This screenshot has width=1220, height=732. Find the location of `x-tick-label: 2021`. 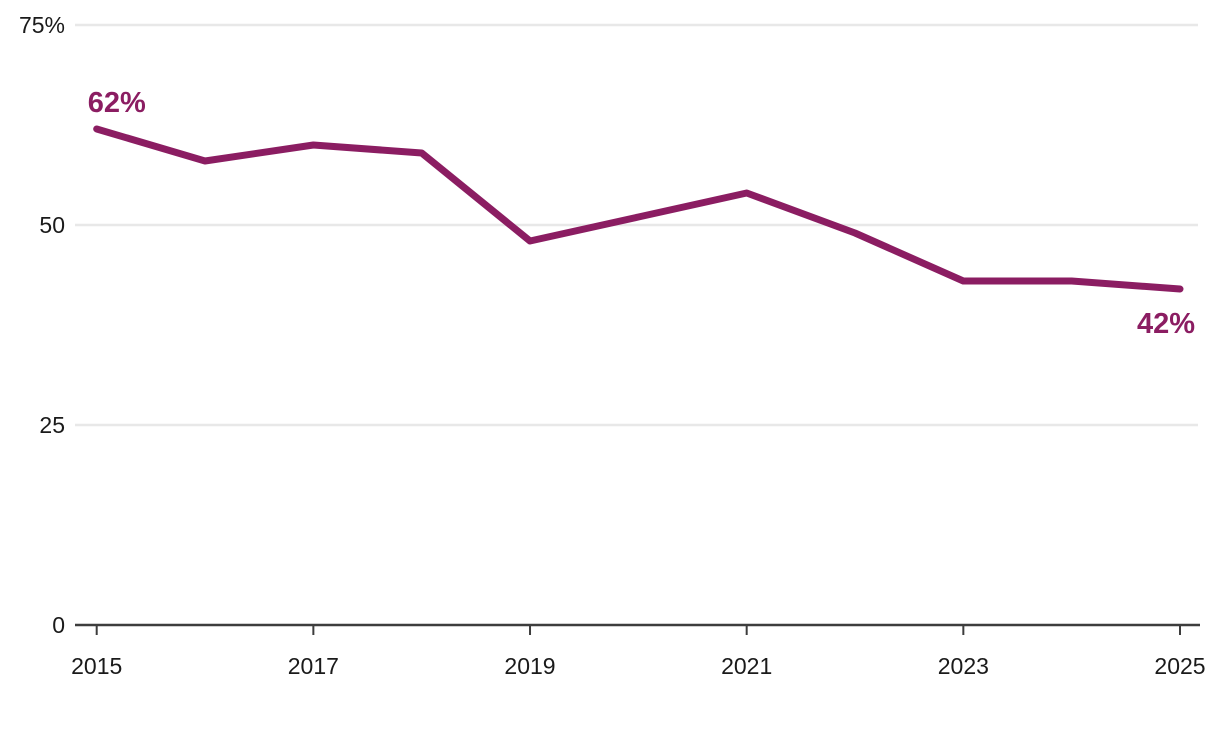

x-tick-label: 2021 is located at coordinates (746, 666).